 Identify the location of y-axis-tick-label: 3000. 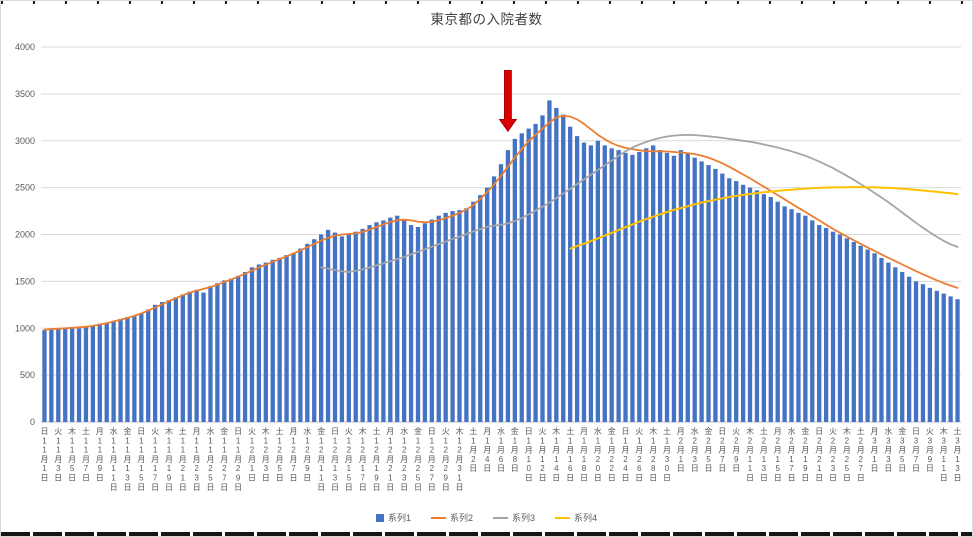
(25, 141).